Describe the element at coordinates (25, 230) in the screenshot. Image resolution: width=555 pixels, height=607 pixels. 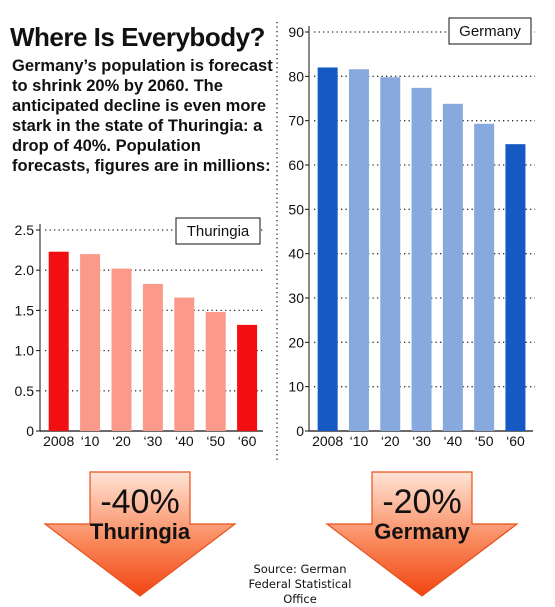
I see `thuringia-ytick-label: 2.5` at that location.